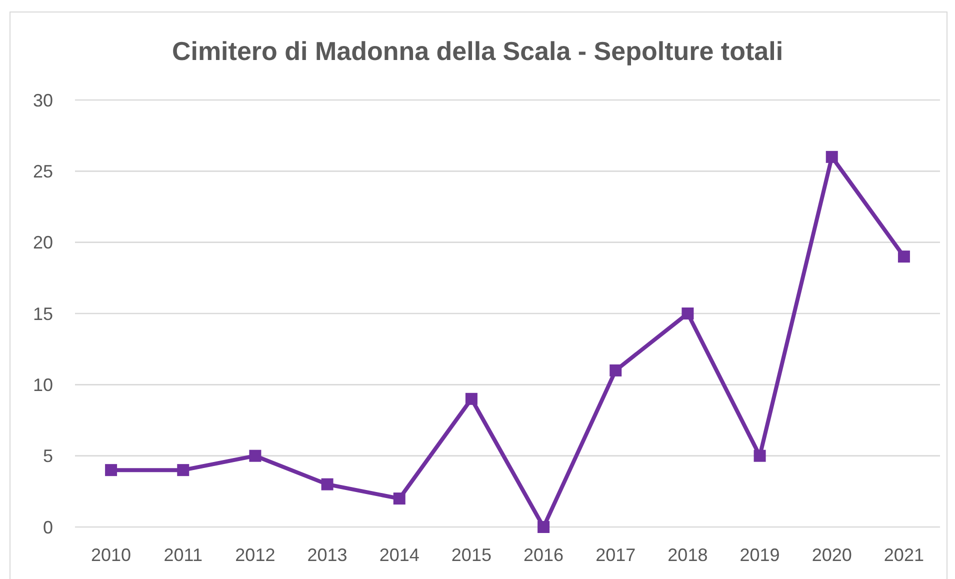 The width and height of the screenshot is (955, 579). I want to click on x-tick-label: 2013, so click(327, 555).